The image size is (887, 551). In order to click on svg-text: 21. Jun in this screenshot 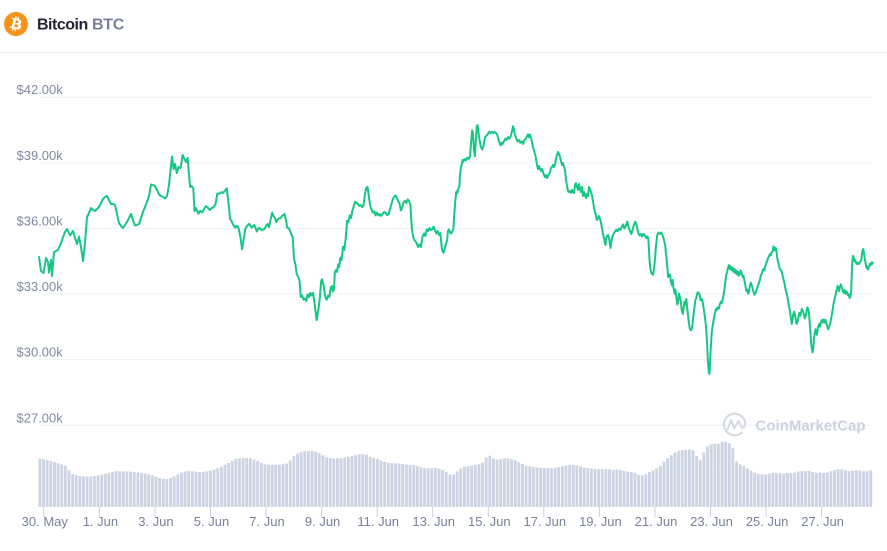, I will do `click(656, 521)`.